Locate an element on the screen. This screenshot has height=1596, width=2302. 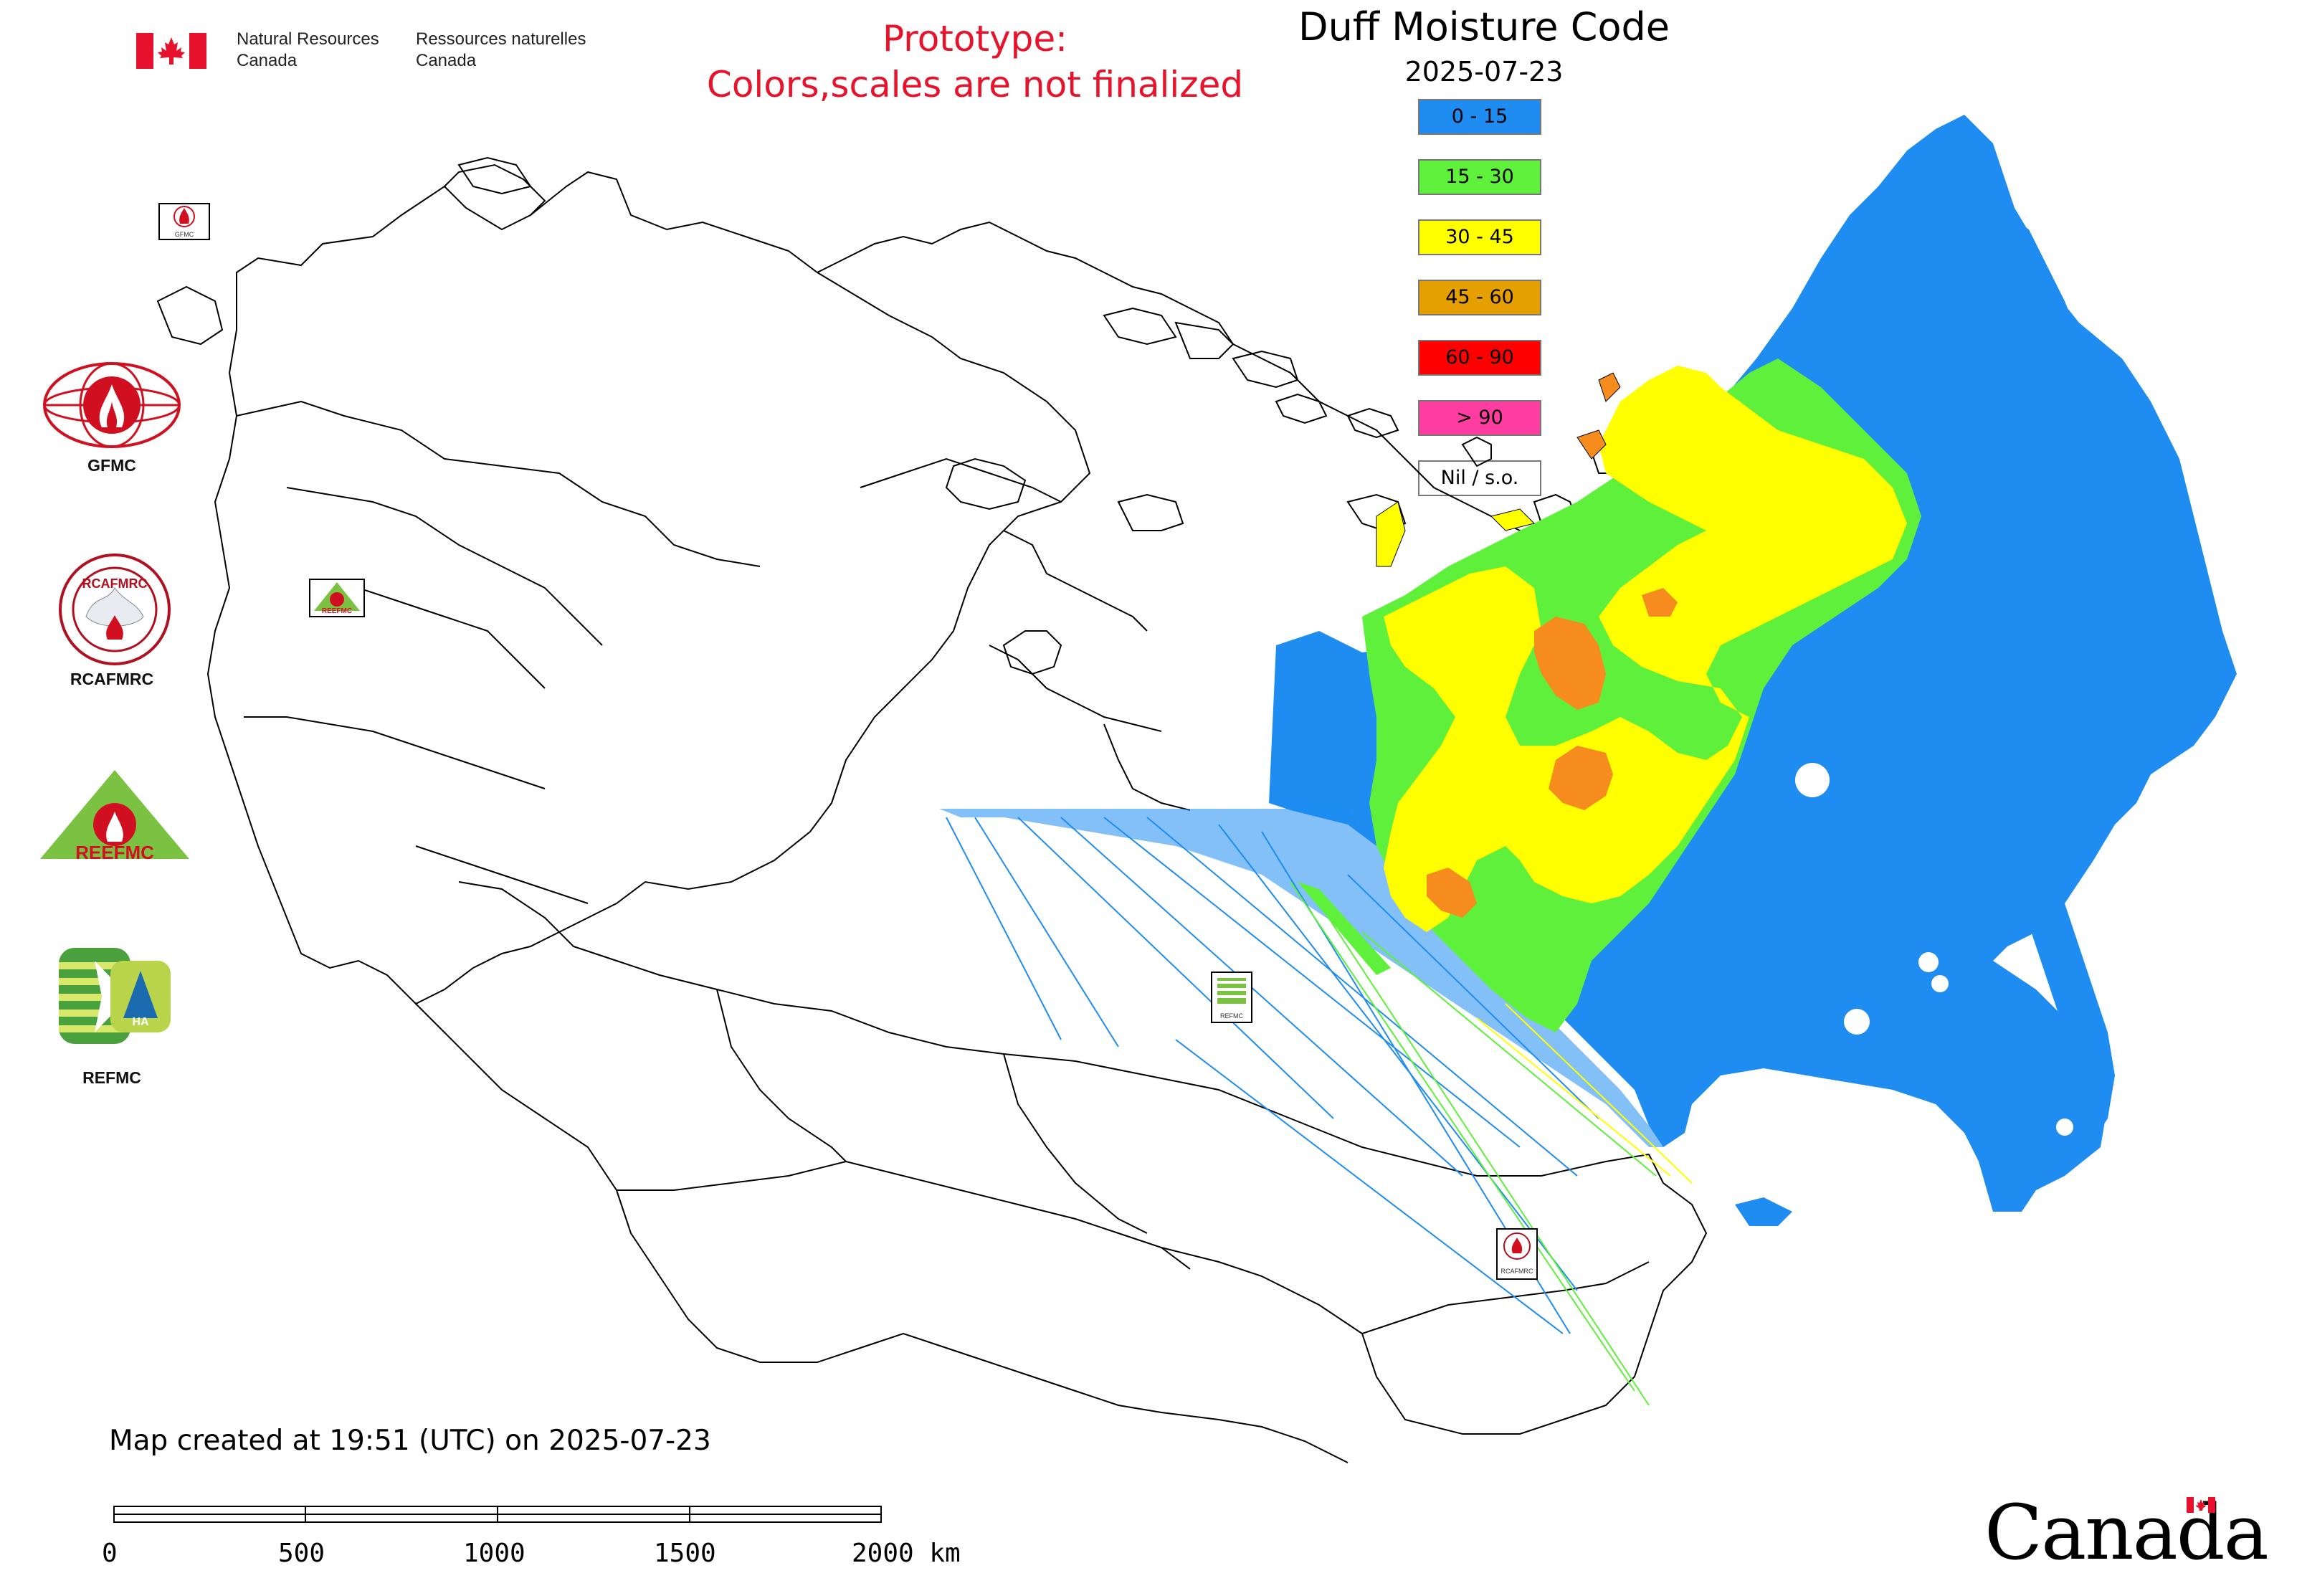
map-created-timestamp: Map created at 19:51 (UTC) on 2025-07-23 is located at coordinates (410, 1441).